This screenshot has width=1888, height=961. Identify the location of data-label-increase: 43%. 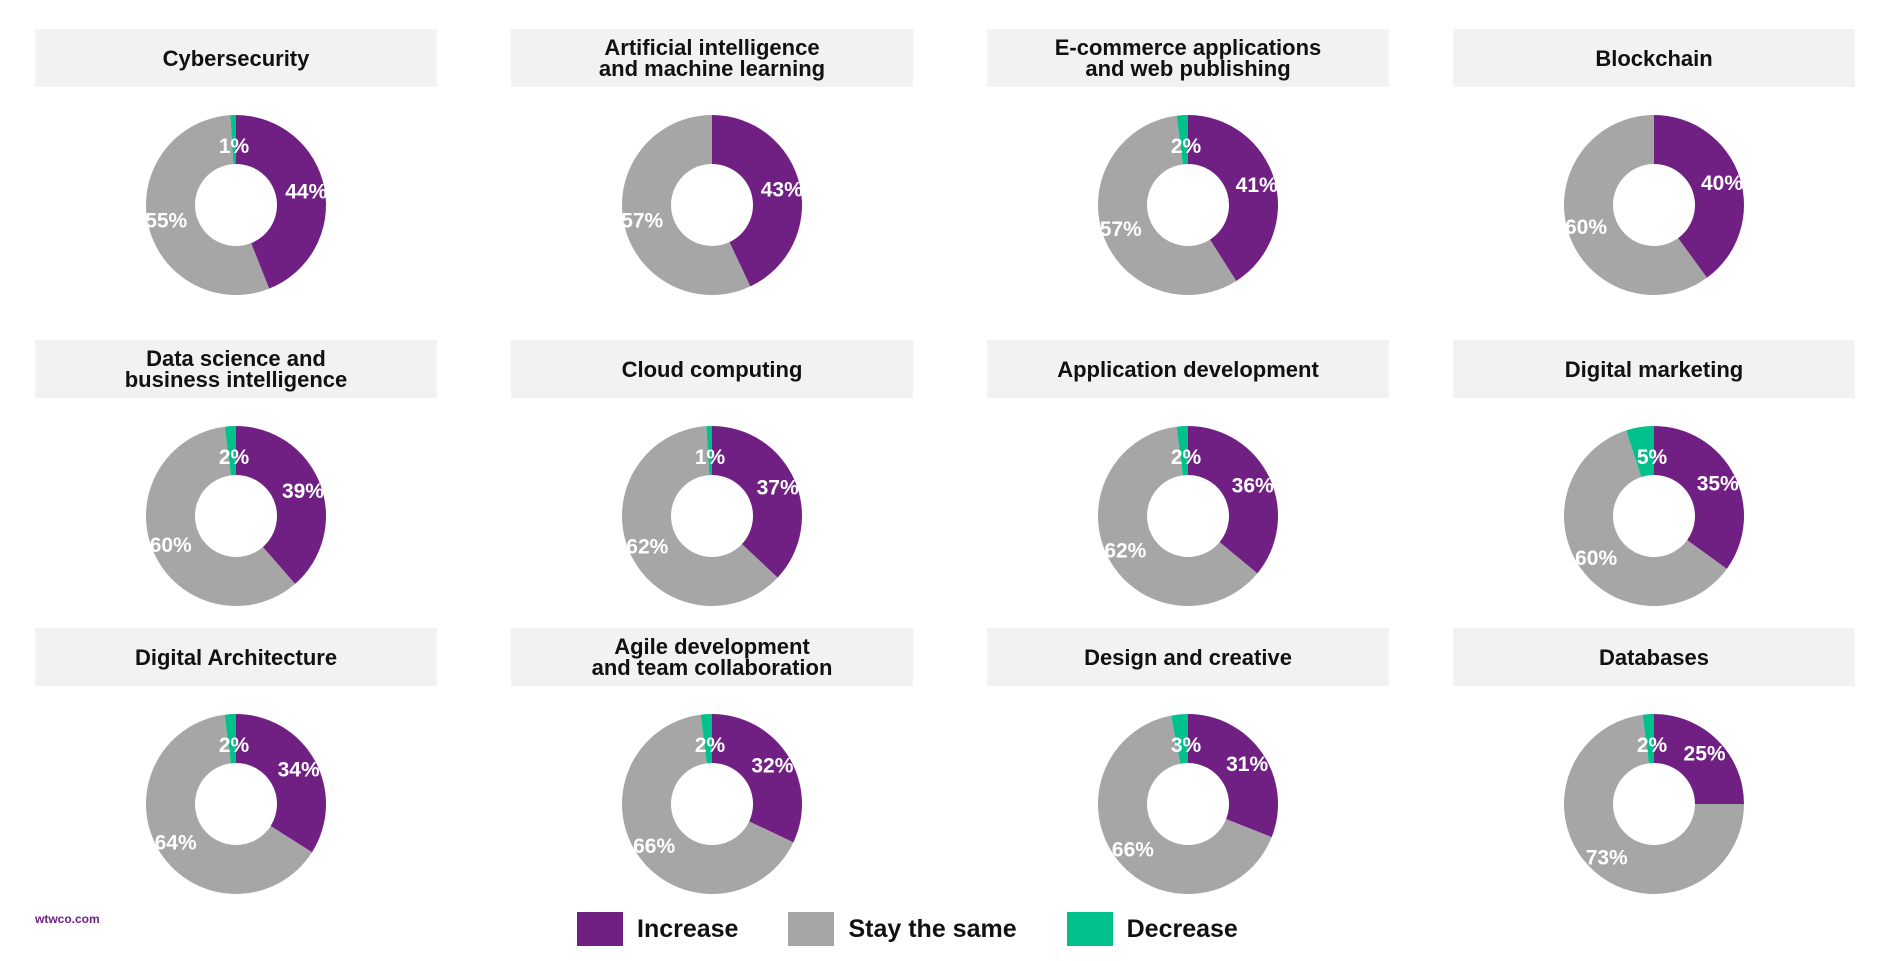
(782, 189).